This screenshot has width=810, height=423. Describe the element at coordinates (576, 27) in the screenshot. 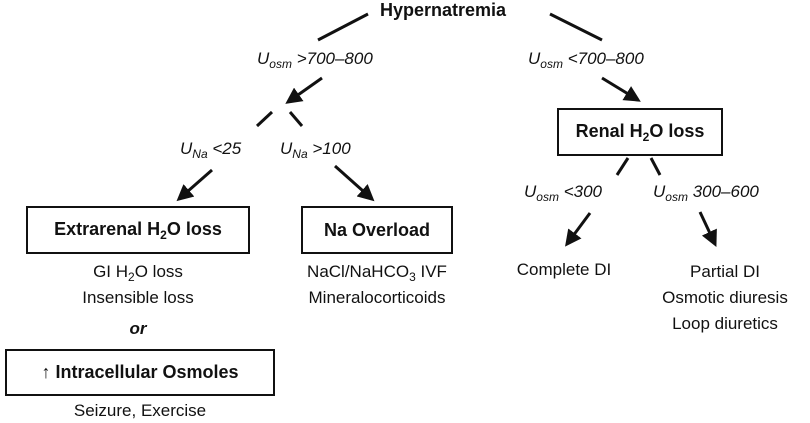

I see `connector-root-right` at that location.